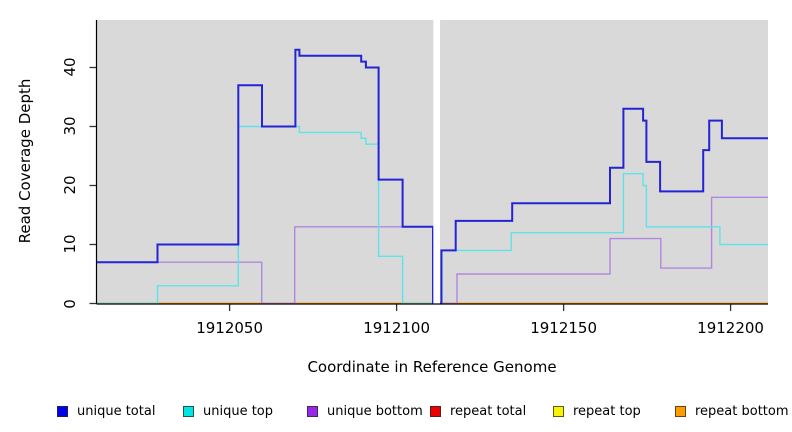 The width and height of the screenshot is (792, 432). I want to click on y-tick-label: 20, so click(70, 185).